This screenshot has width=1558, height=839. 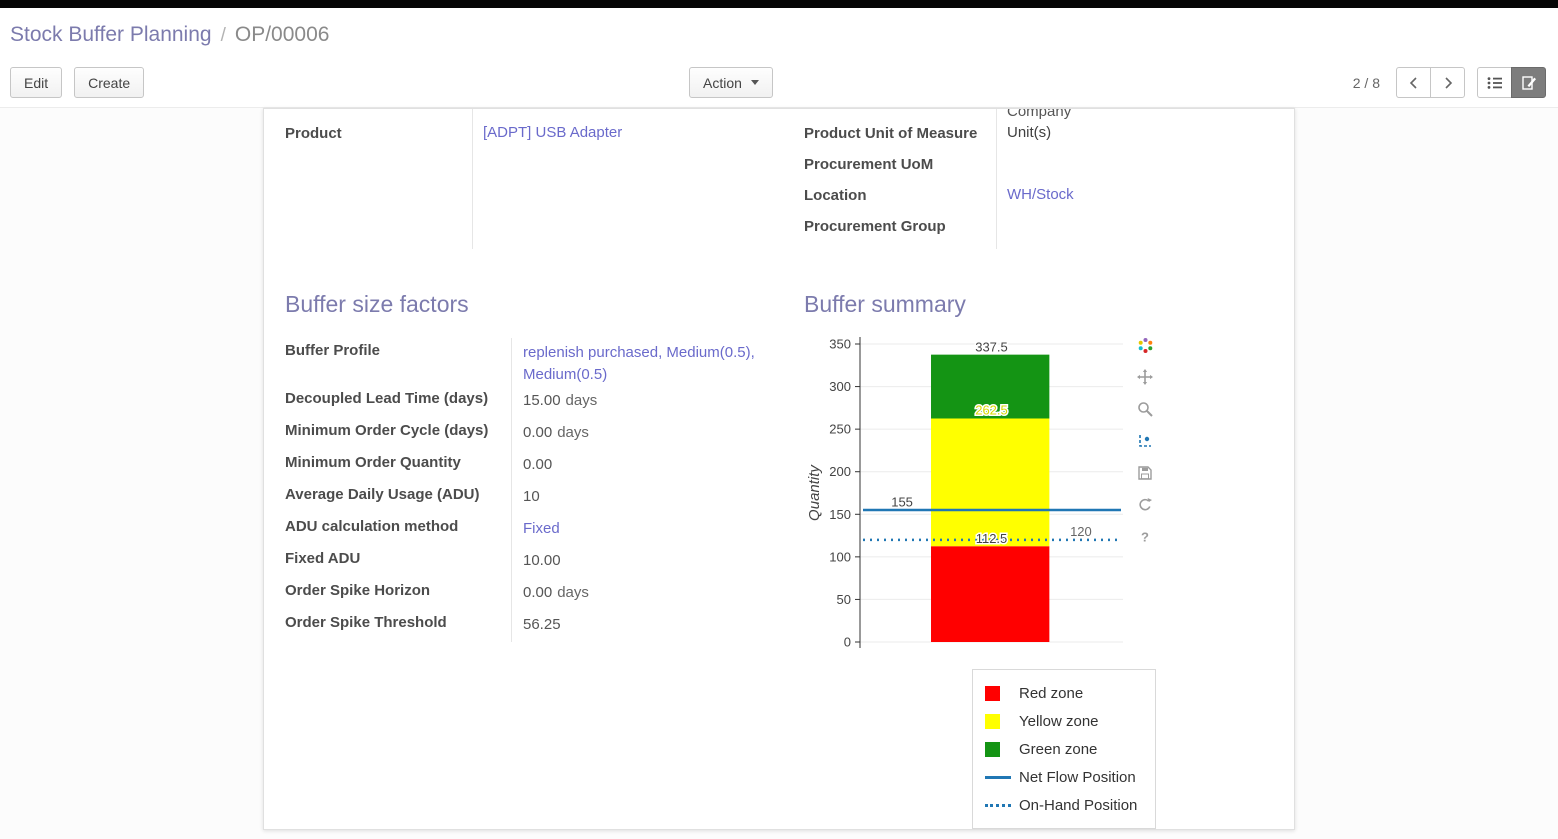 I want to click on factor-label: Minimum Order Cycle (days), so click(x=387, y=430).